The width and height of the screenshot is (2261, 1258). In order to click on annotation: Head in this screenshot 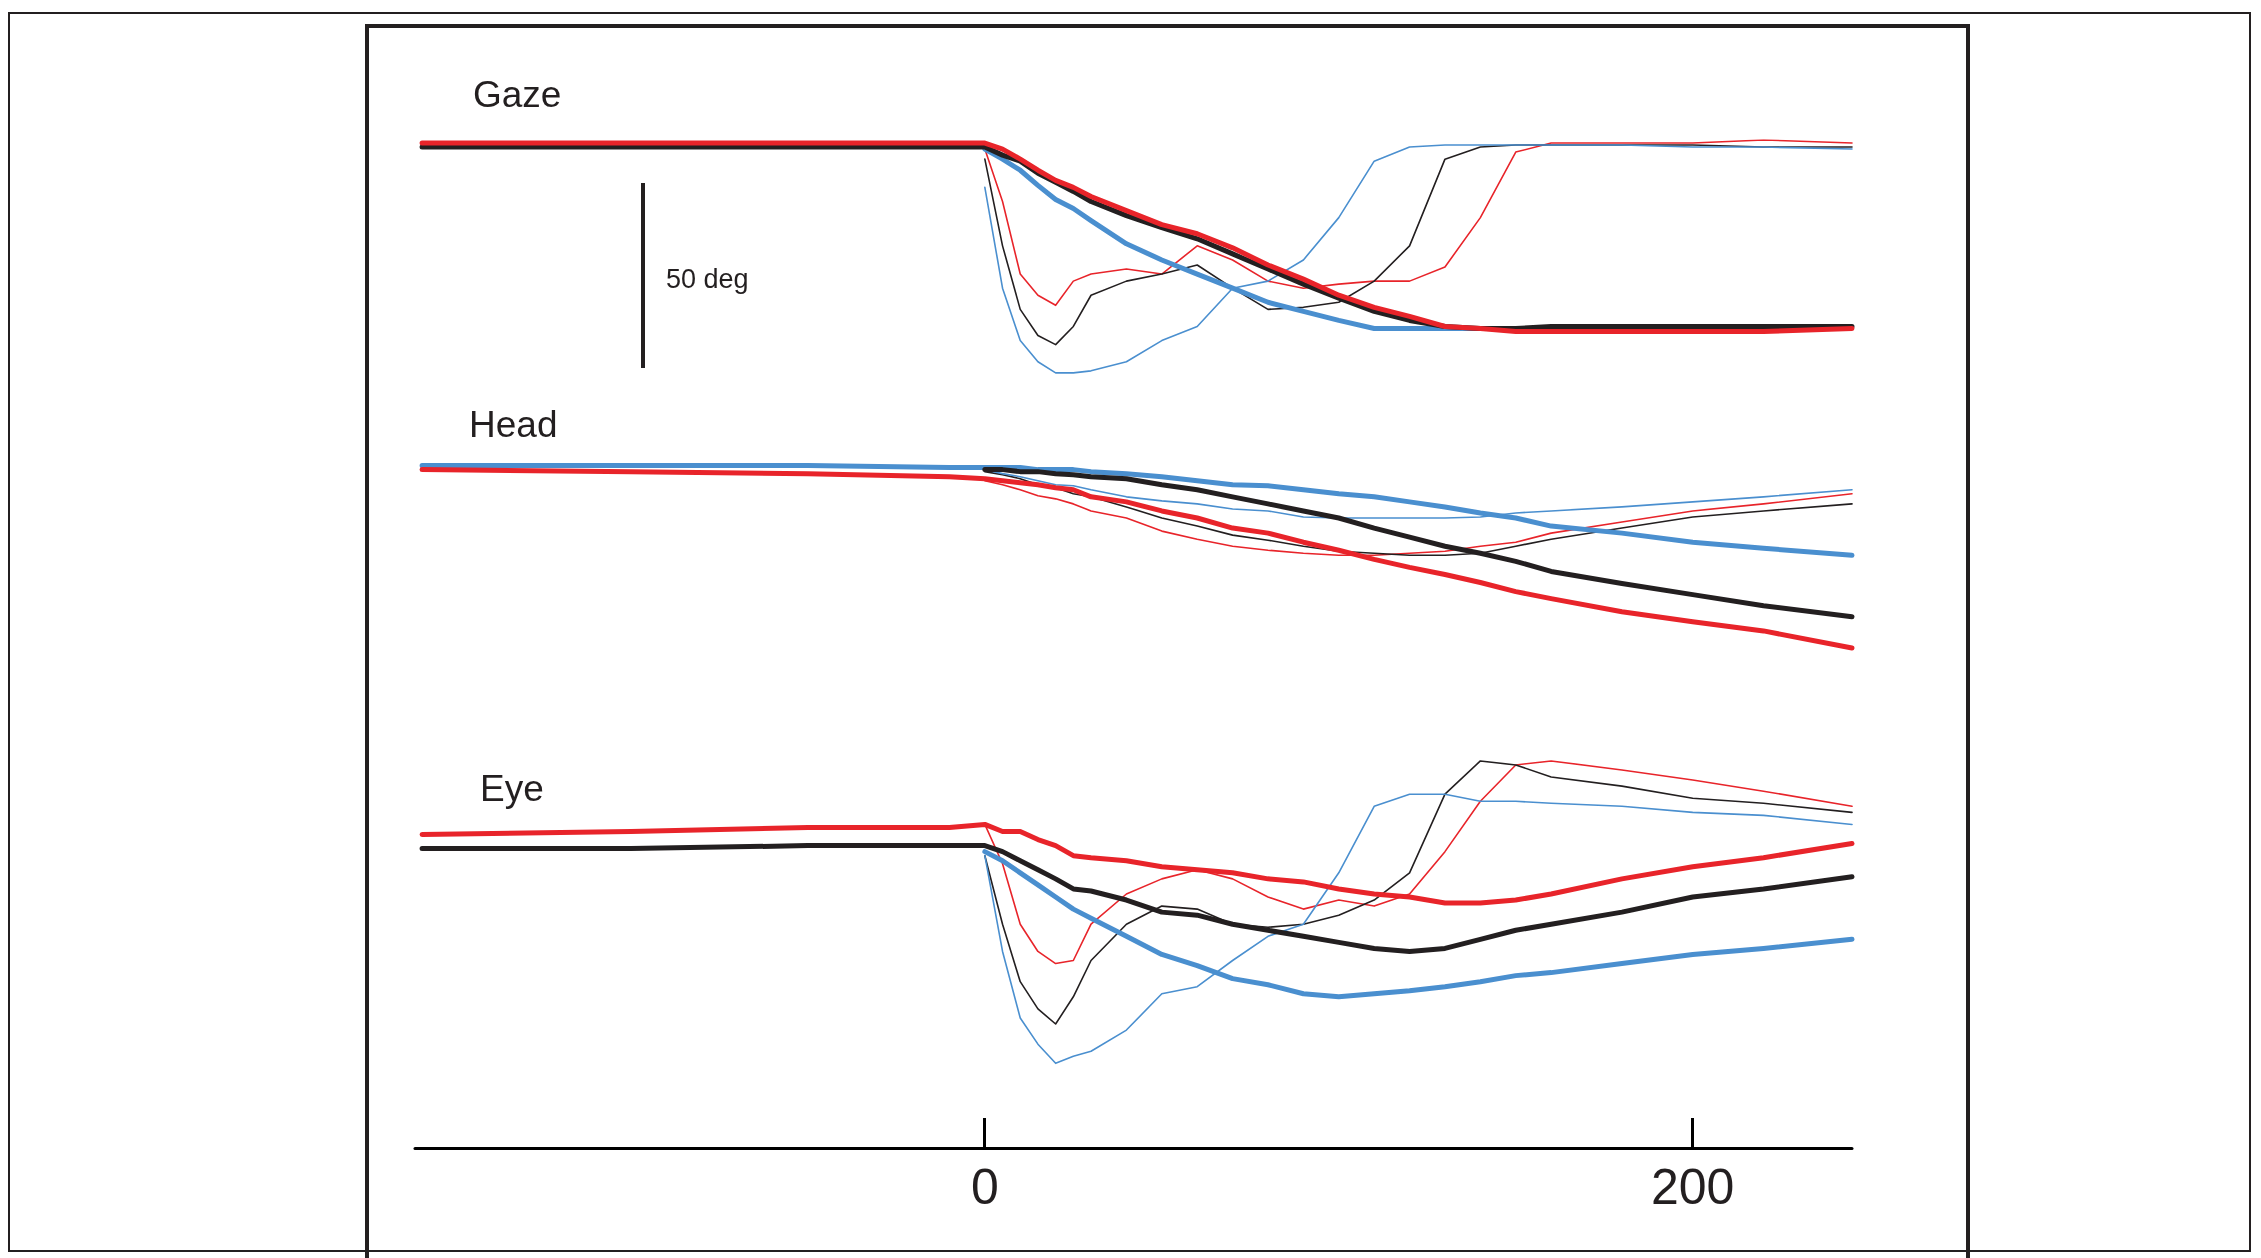, I will do `click(513, 424)`.